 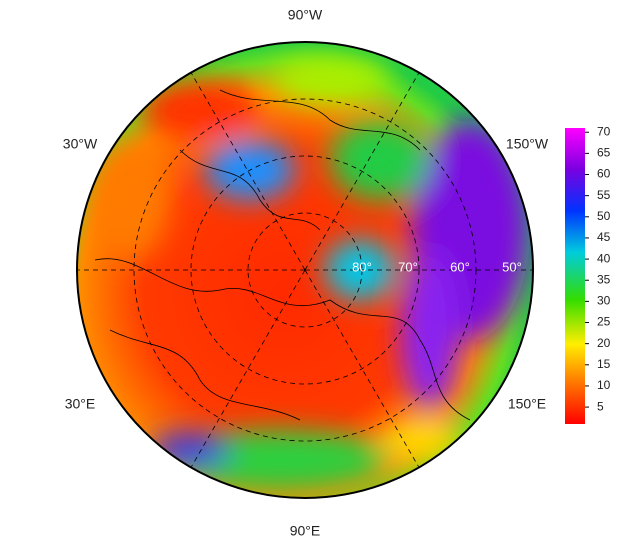 What do you see at coordinates (604, 174) in the screenshot?
I see `colorbar-tick-label: 60` at bounding box center [604, 174].